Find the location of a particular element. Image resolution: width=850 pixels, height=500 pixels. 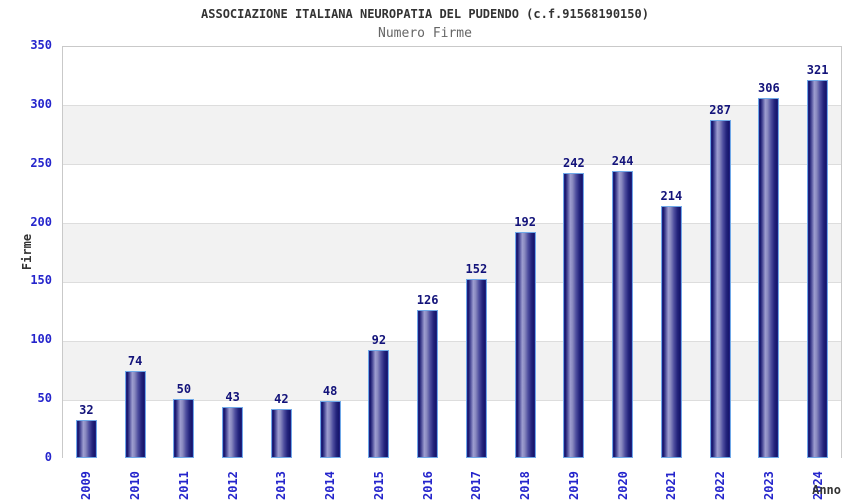

bar-value-label: 321 is located at coordinates (817, 70).